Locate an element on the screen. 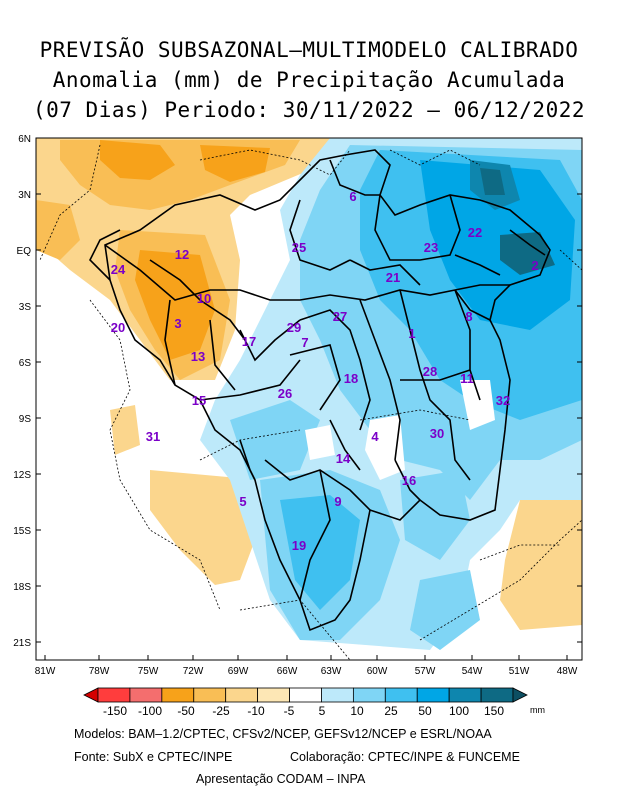  colorbar-label: -150 is located at coordinates (115, 711).